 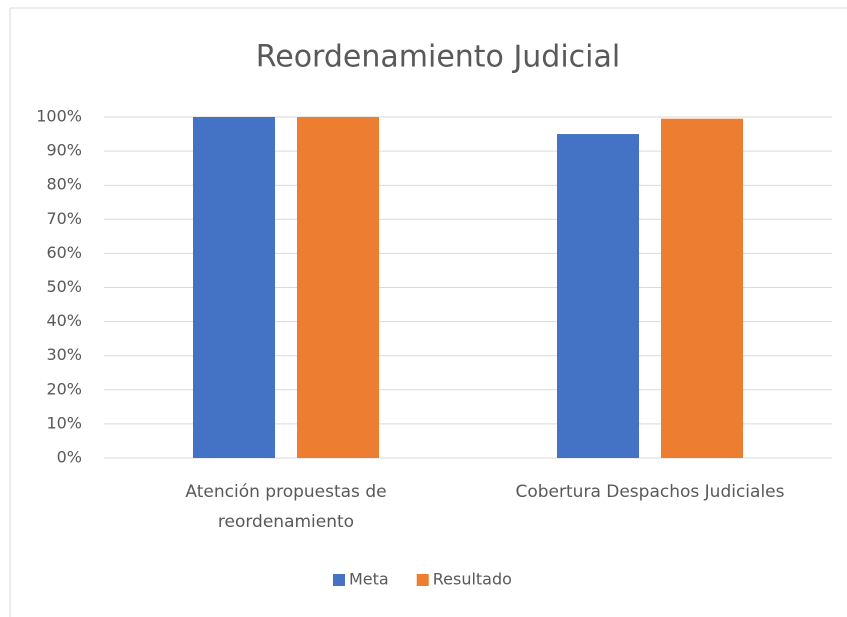 I want to click on legend-label: Resultado, so click(x=472, y=579).